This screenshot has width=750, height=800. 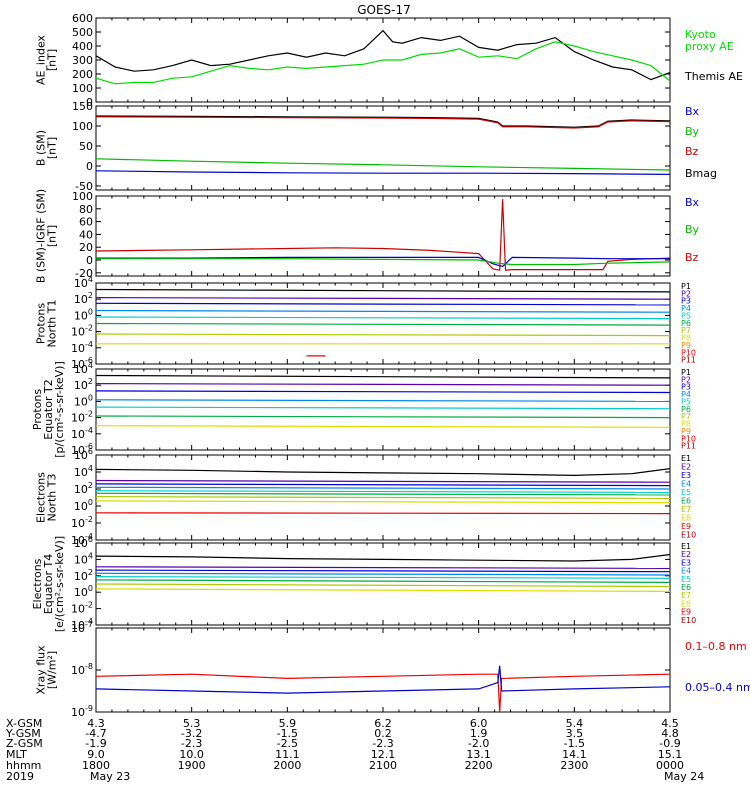 I want to click on footer-value: 6.0, so click(x=479, y=723).